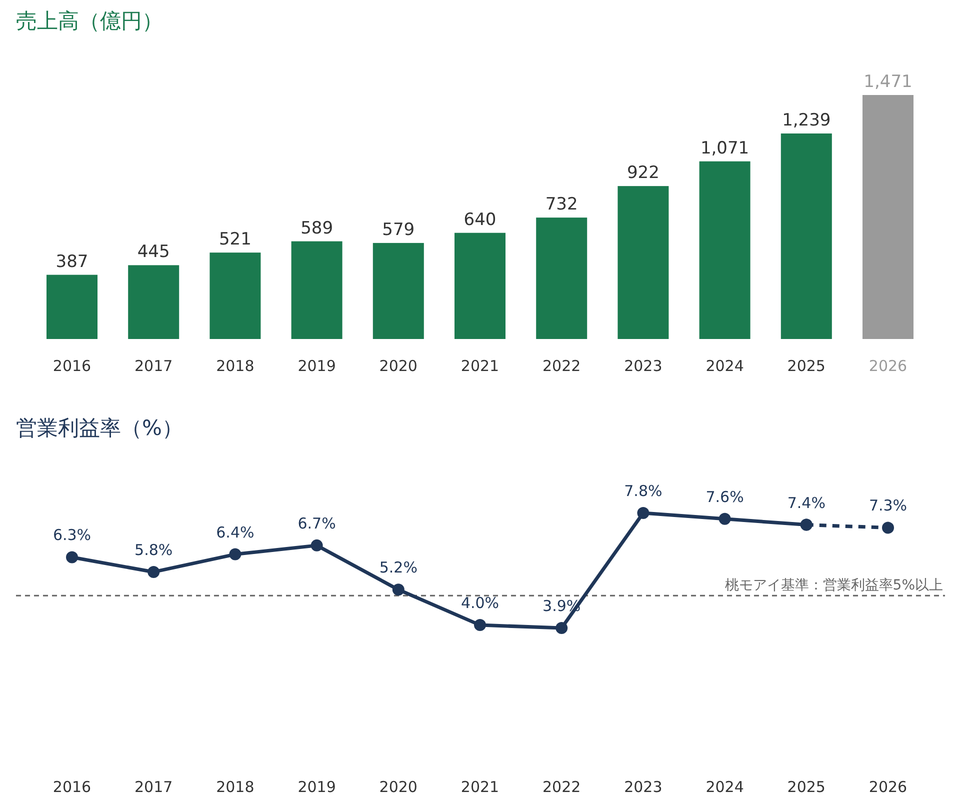 The width and height of the screenshot is (959, 810). I want to click on chart-title: 売上高（億円）, so click(89, 21).